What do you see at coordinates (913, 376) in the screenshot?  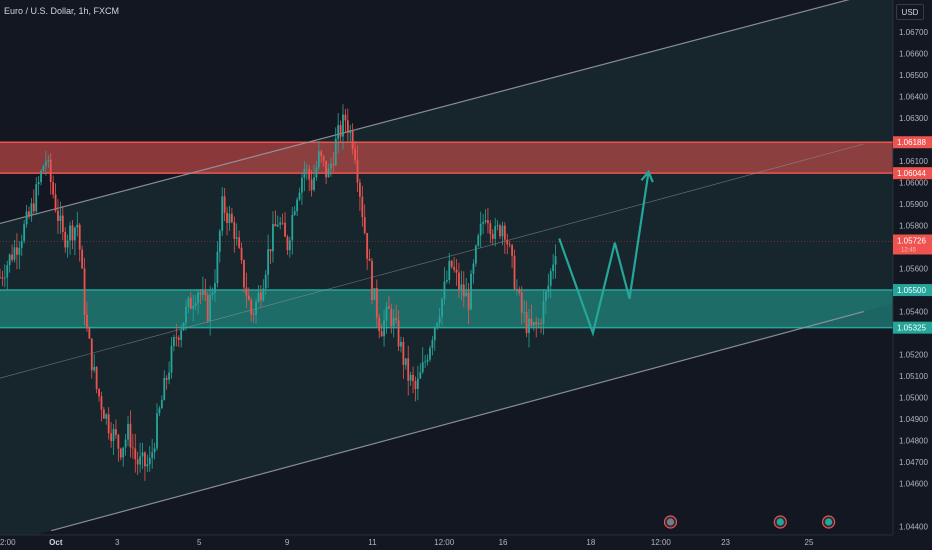 I see `price-axis-tick: 1.05100` at bounding box center [913, 376].